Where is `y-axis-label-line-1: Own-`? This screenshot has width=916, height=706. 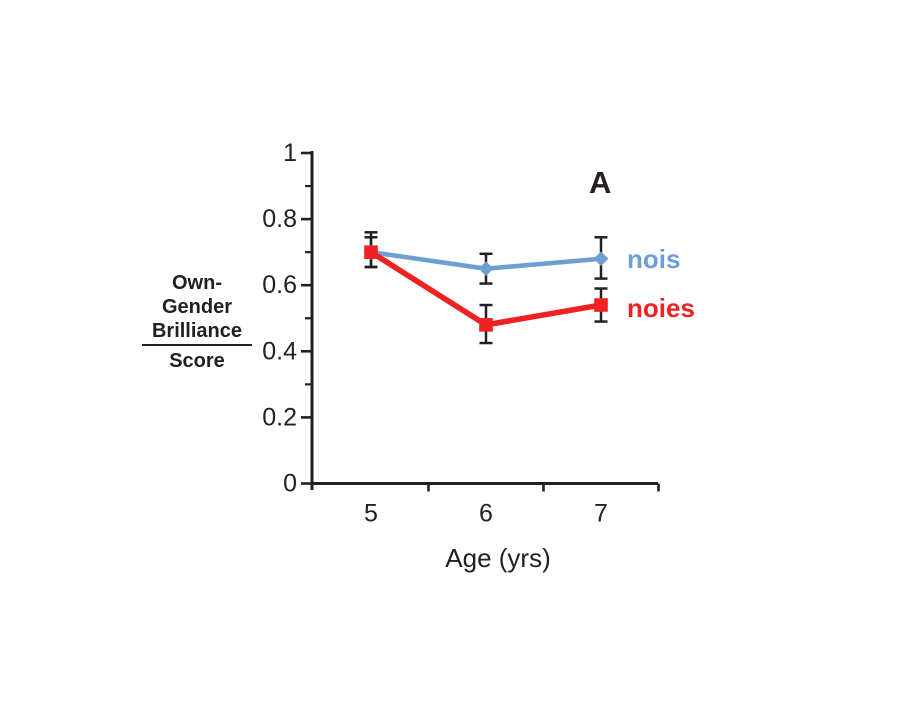
y-axis-label-line-1: Own- is located at coordinates (197, 283).